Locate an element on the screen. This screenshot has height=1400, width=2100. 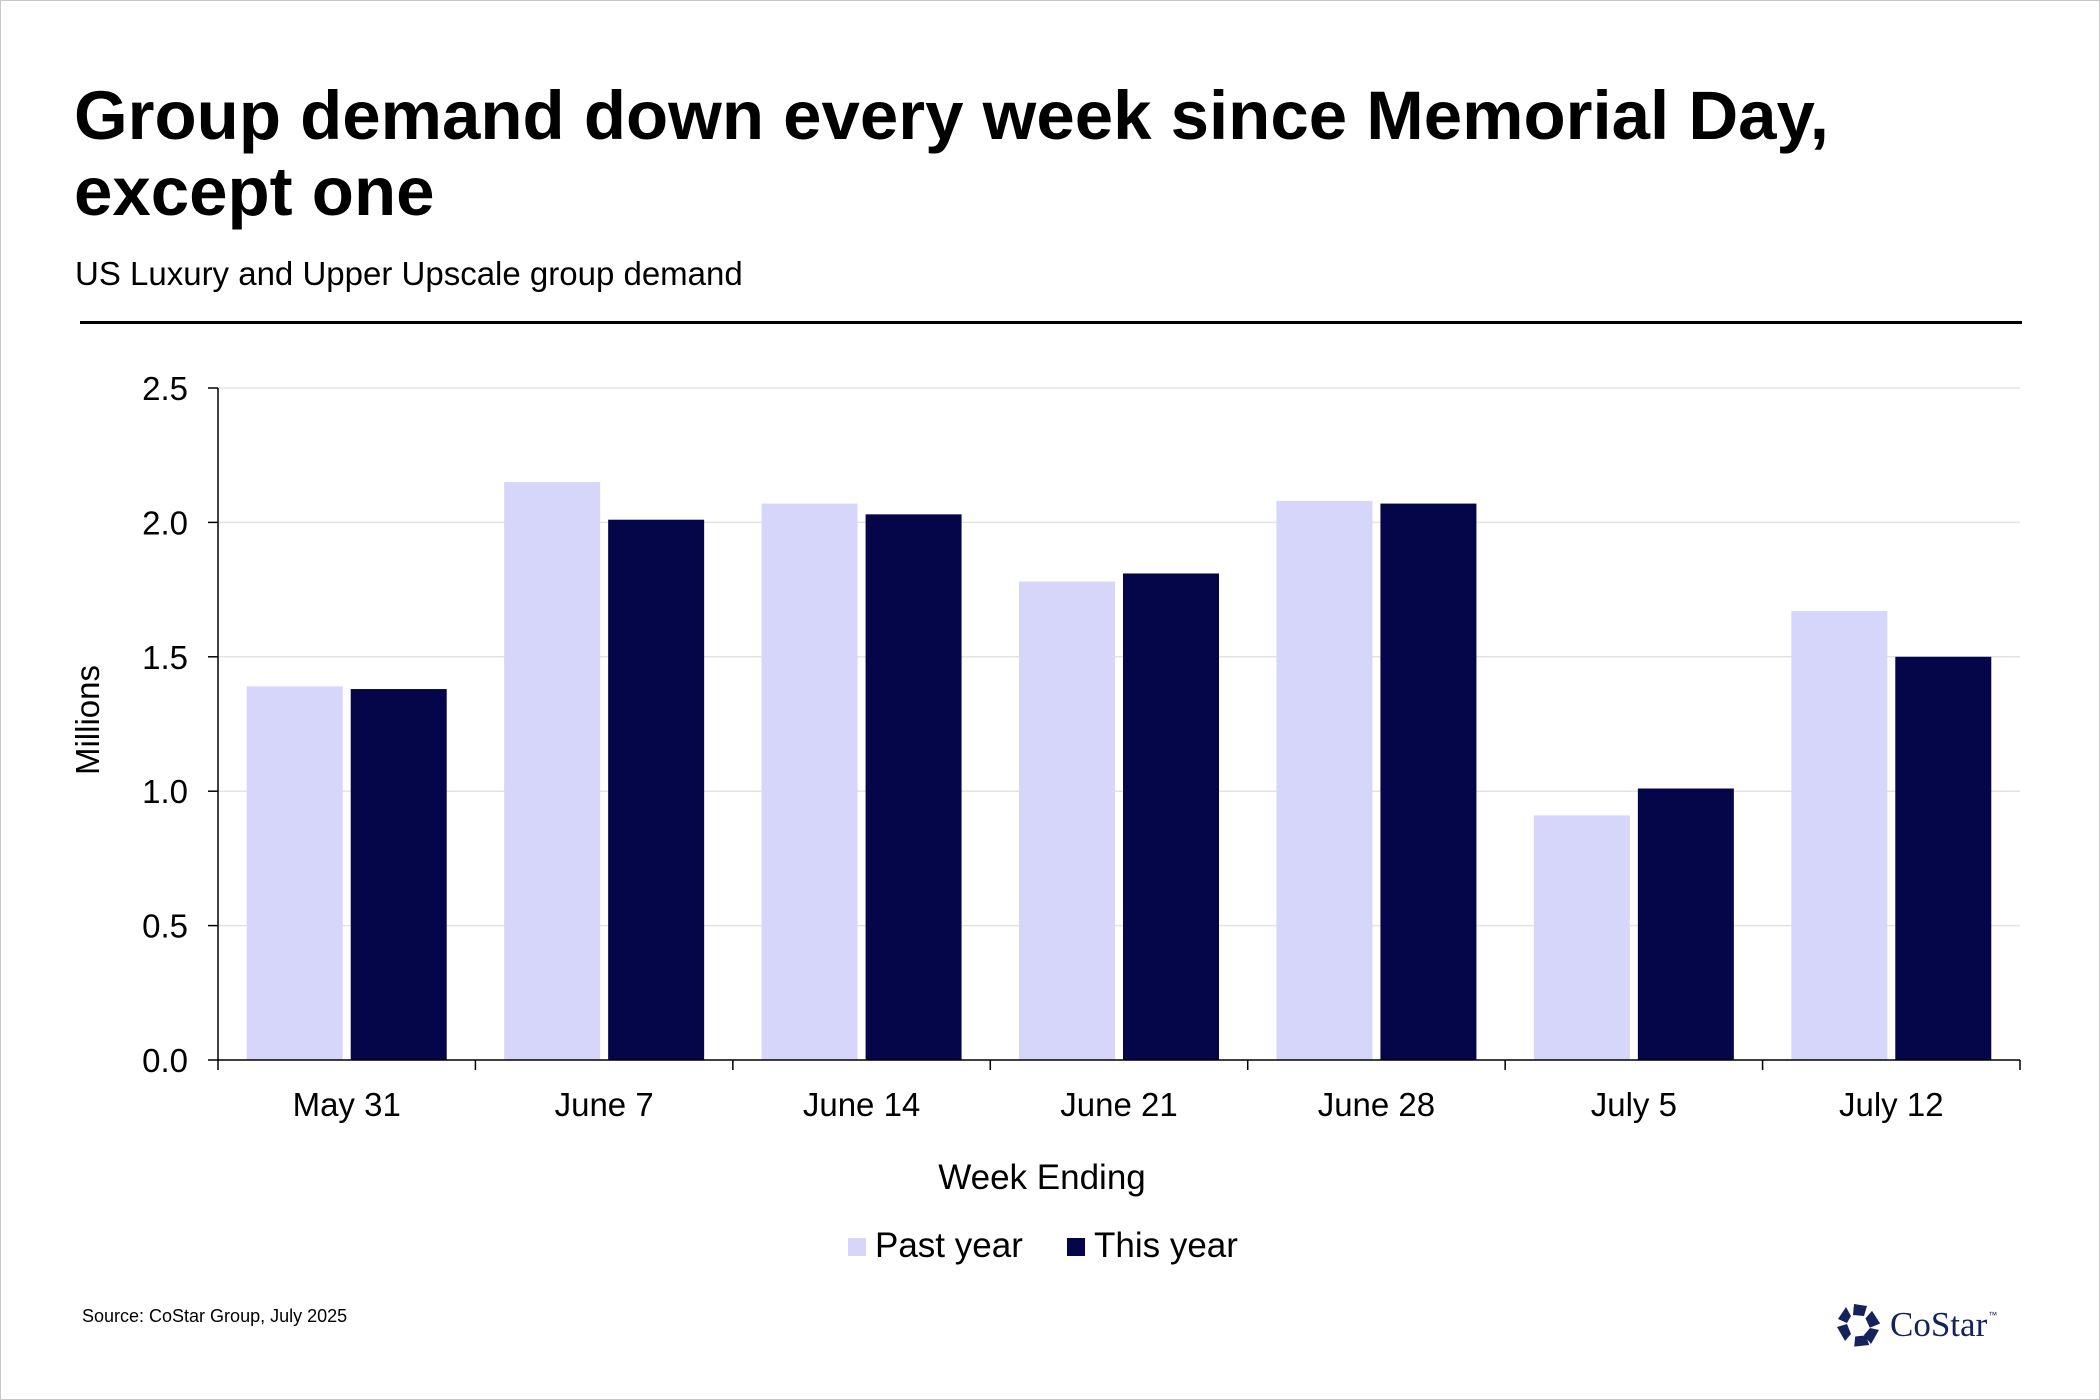
x-tick-label: June 21 is located at coordinates (1118, 1104).